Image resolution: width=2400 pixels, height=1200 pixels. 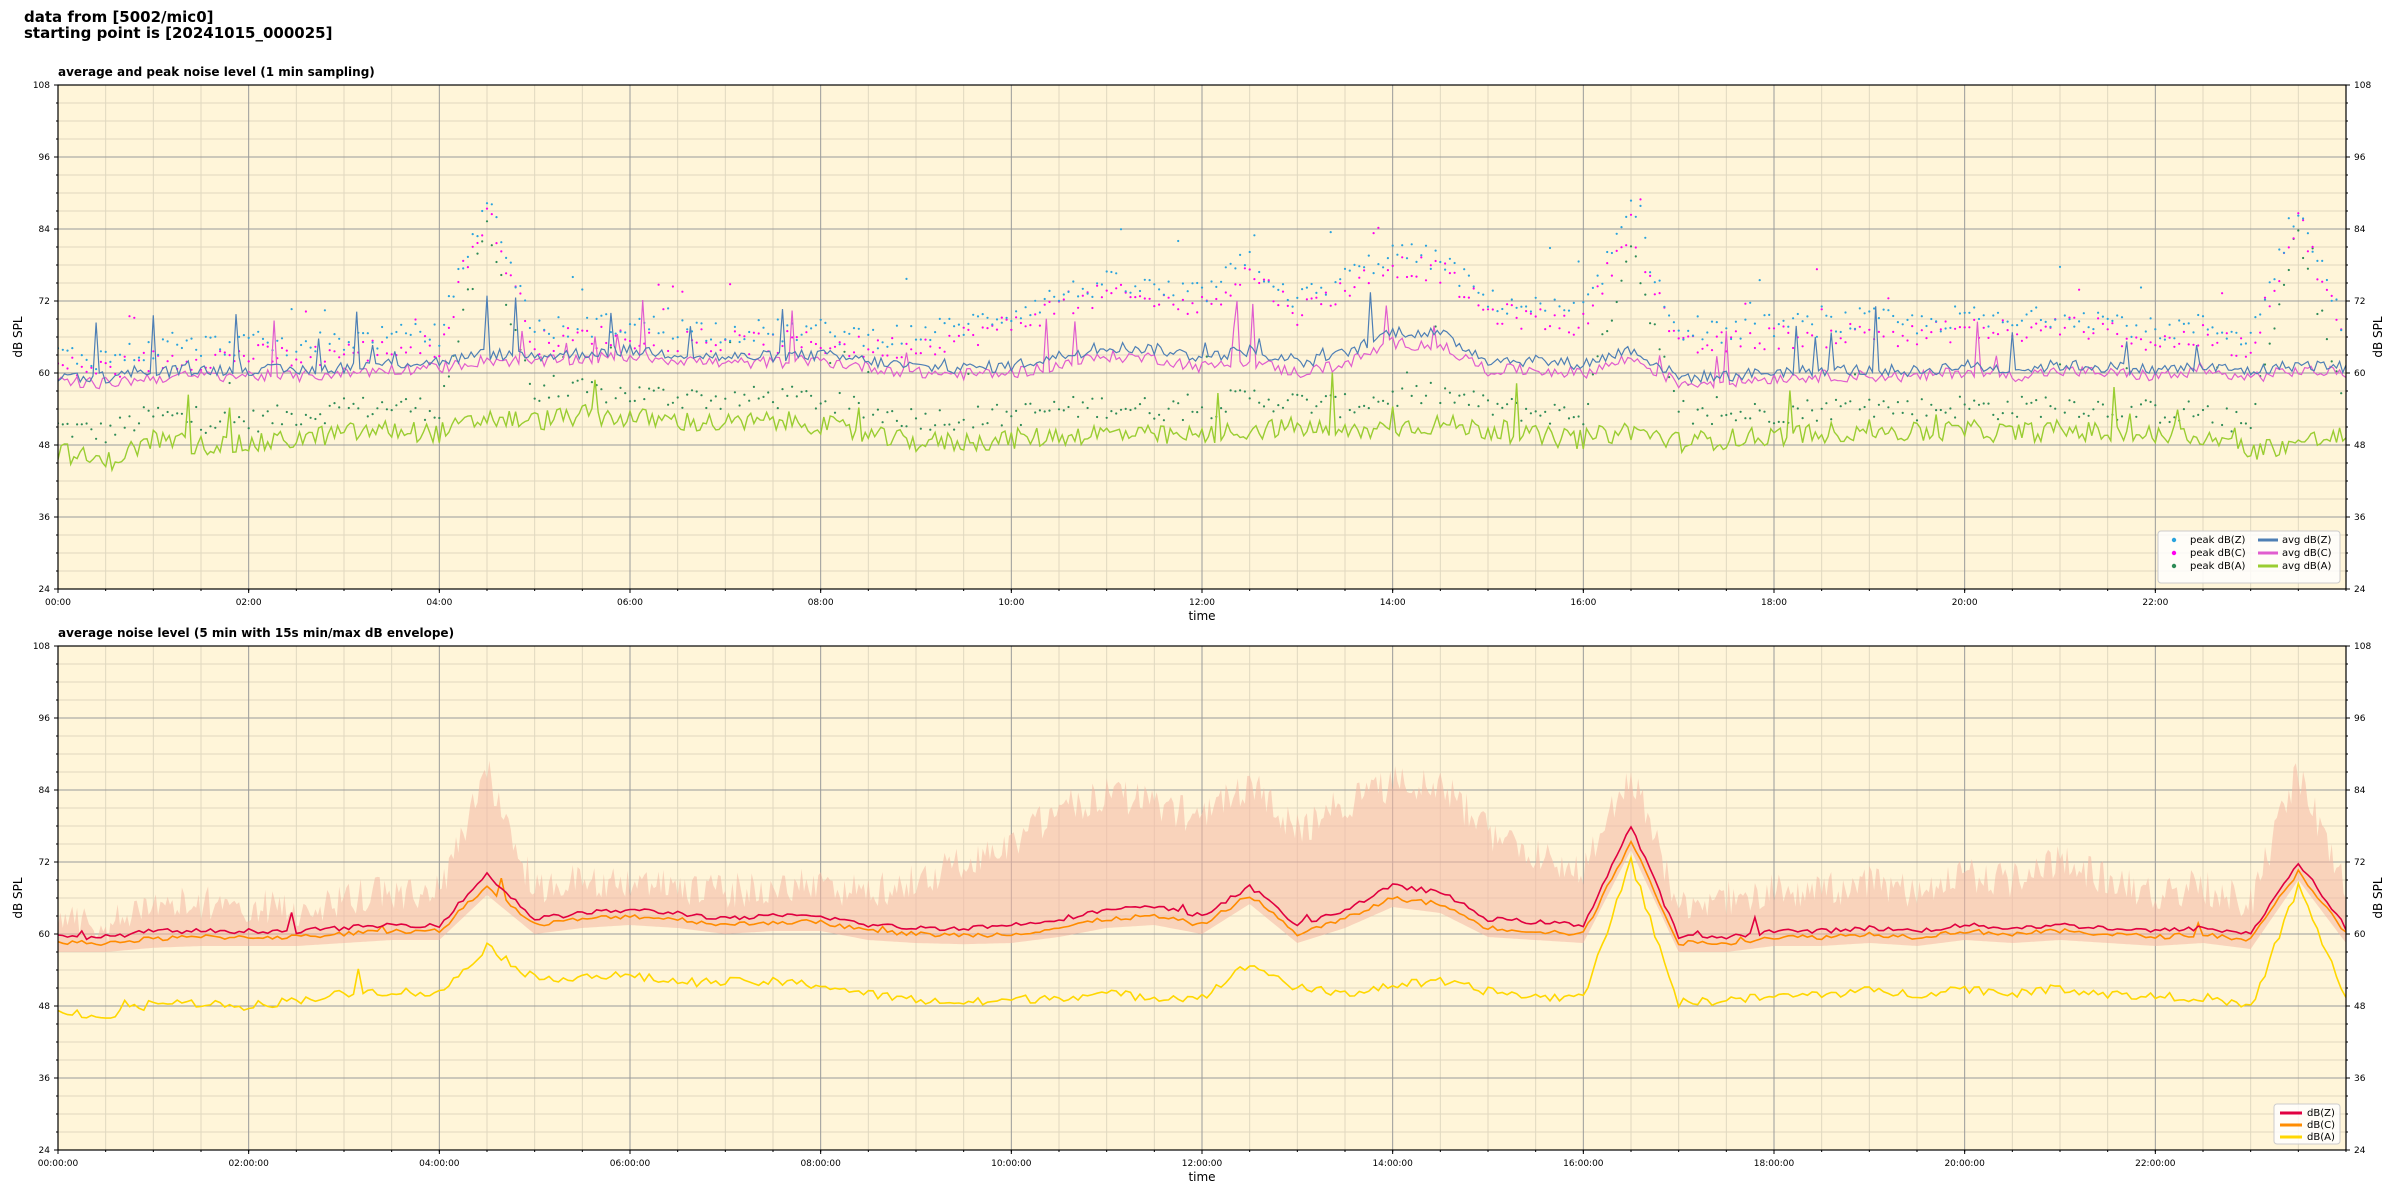 What do you see at coordinates (2360, 158) in the screenshot?
I see `y-tick-label-right: 96` at bounding box center [2360, 158].